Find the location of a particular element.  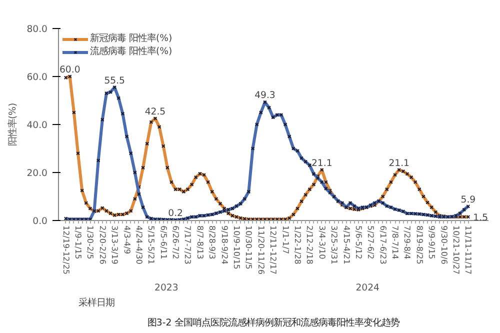

y-tick-label: 80.0 is located at coordinates (37, 29).